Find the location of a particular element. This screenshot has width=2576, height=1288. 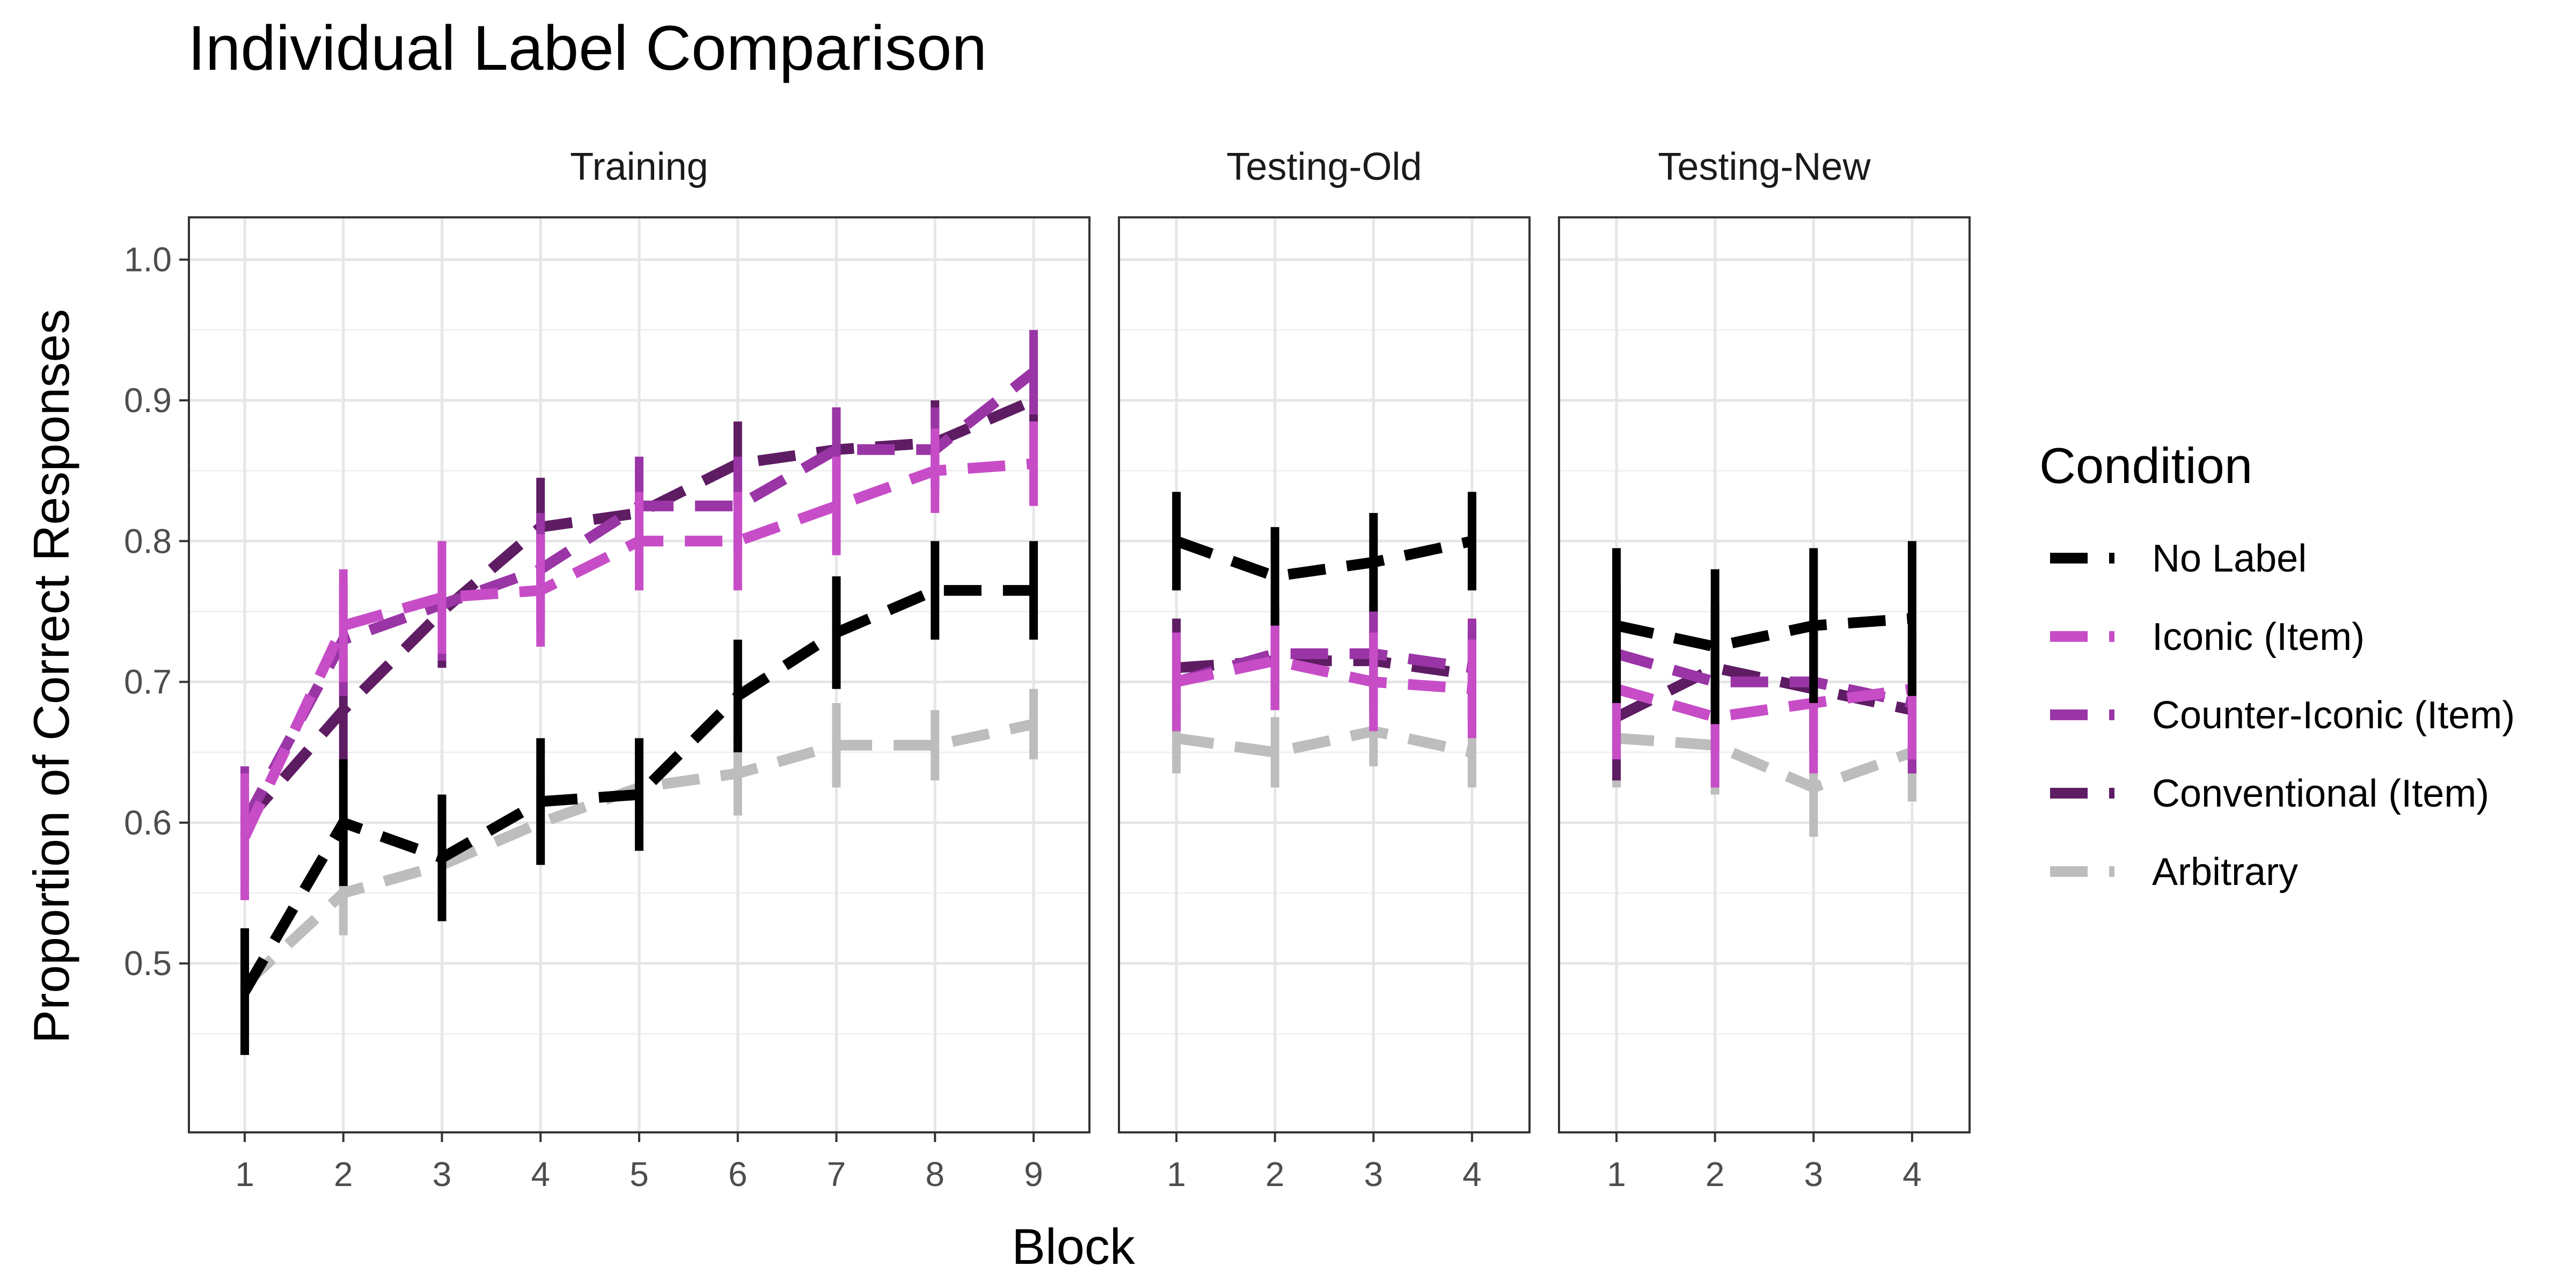

x-axis-title: Block is located at coordinates (1074, 1246).